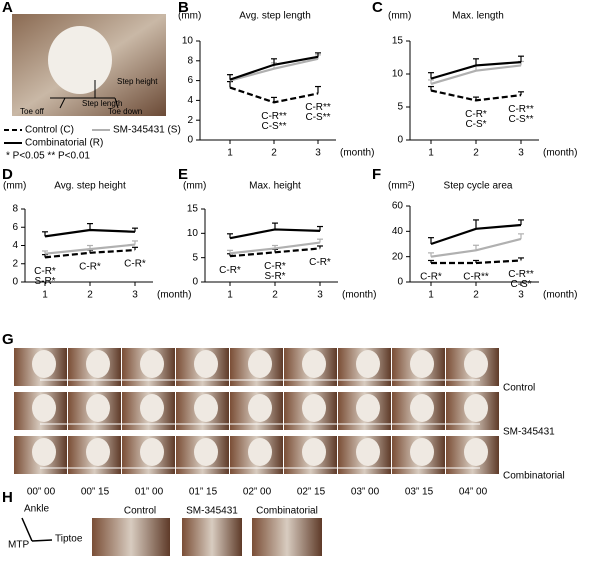 This screenshot has height=562, width=600. Describe the element at coordinates (7, 174) in the screenshot. I see `panel-letter: D` at that location.